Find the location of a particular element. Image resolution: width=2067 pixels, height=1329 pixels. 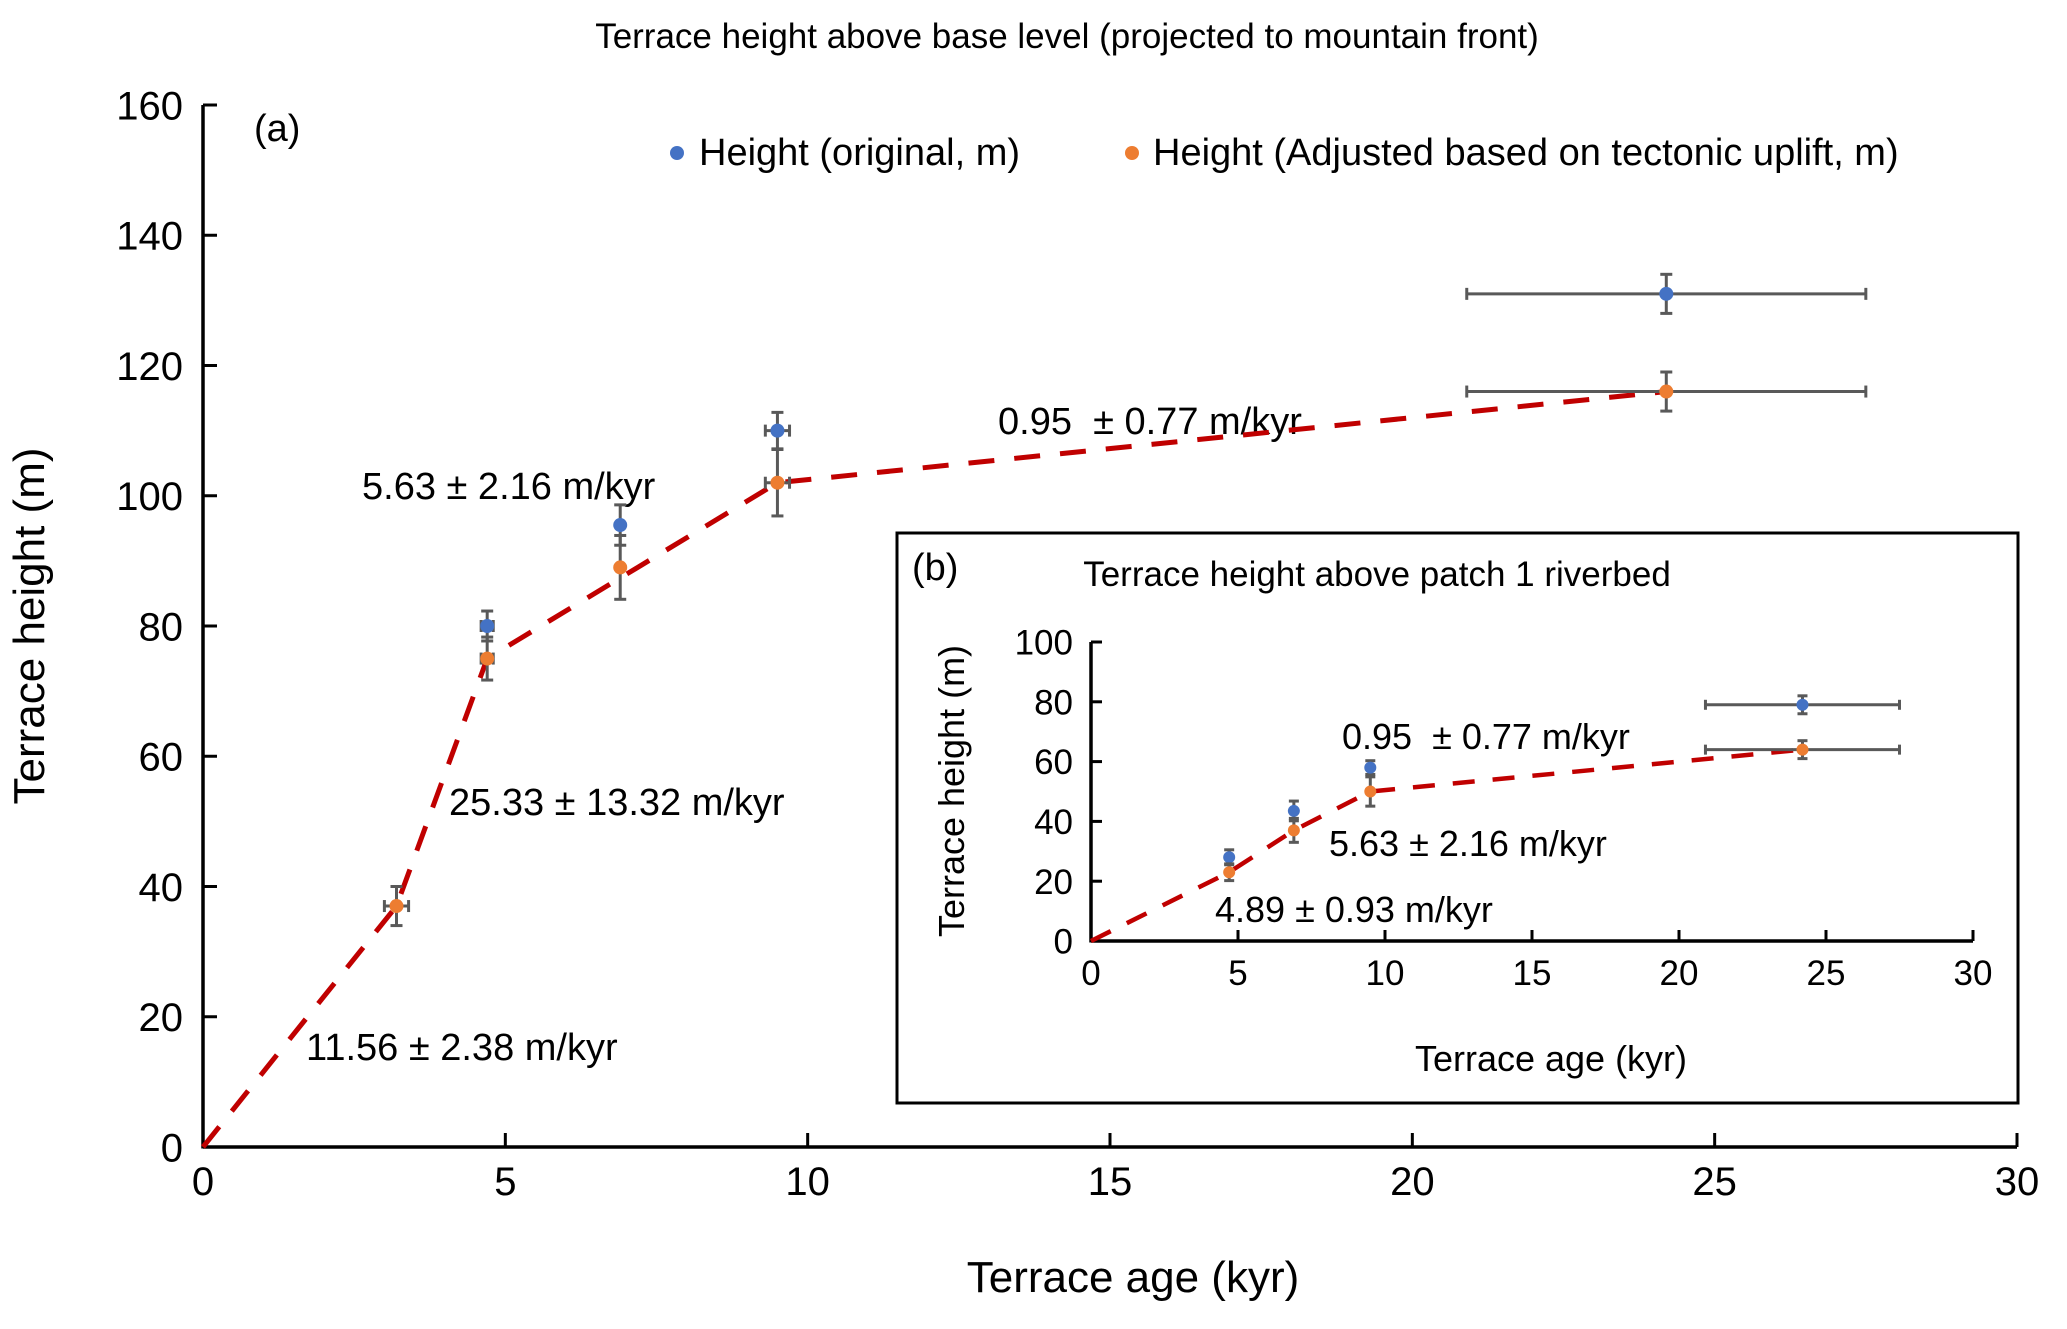

x-tick-label-b: 0 is located at coordinates (1090, 973).